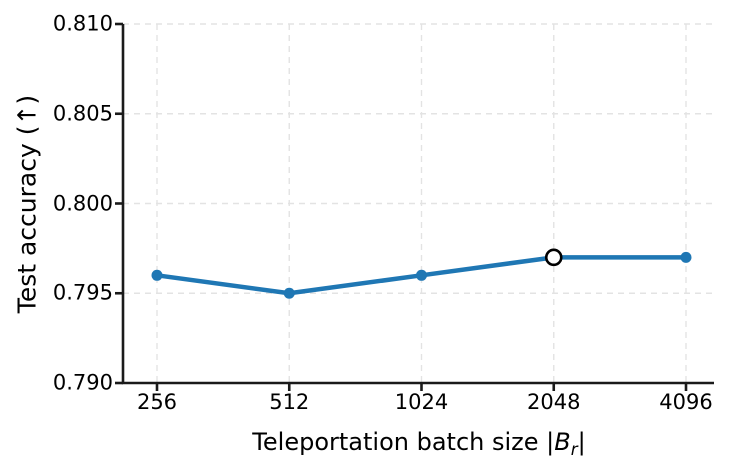 The width and height of the screenshot is (730, 475). I want to click on y-axis-label: Test accuracy (↑), so click(27, 204).